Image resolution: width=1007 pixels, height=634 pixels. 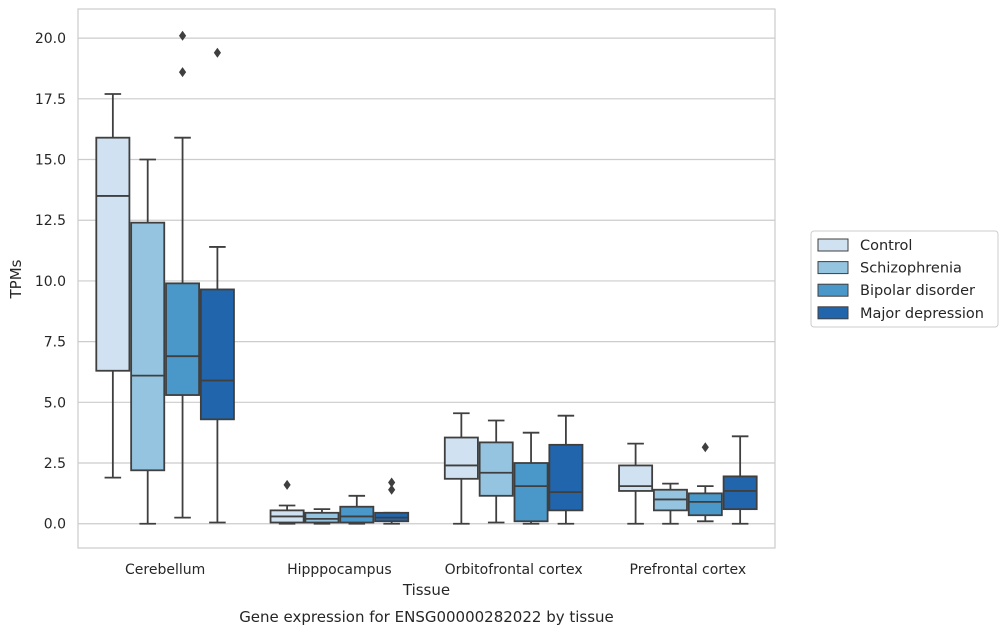 I want to click on x-tick-label: Orbitofrontal cortex, so click(x=514, y=570).